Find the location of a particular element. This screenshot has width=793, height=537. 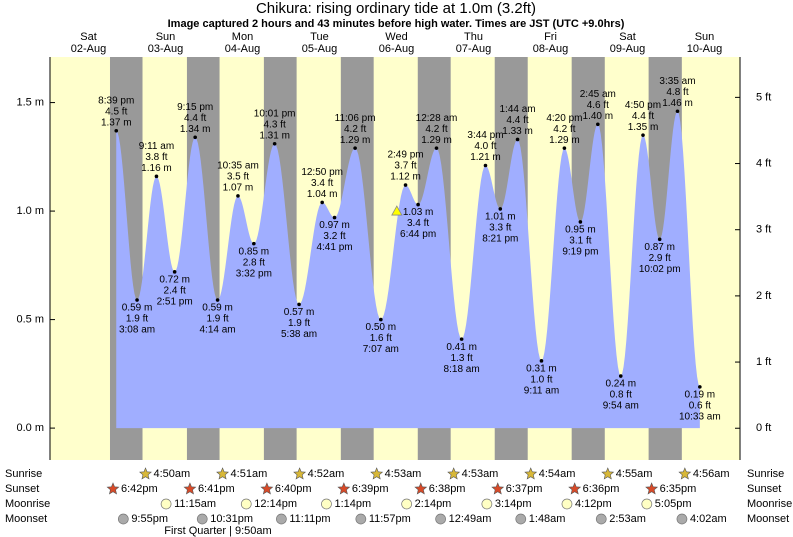

date-label: 09-Aug is located at coordinates (627, 49).